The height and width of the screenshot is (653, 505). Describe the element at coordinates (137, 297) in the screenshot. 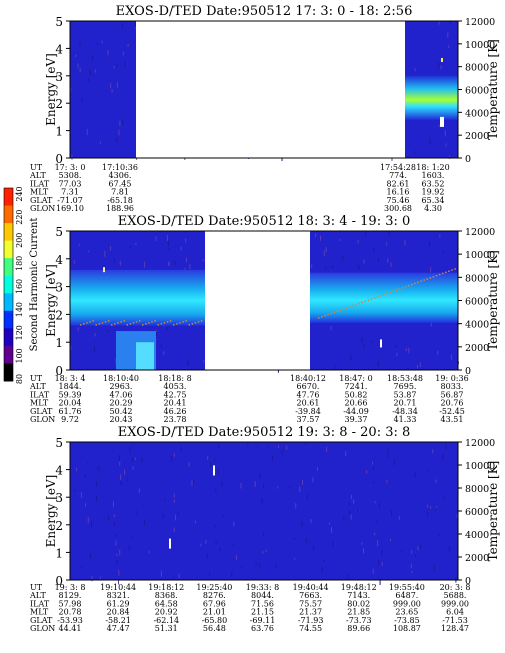

I see `hot-region` at that location.